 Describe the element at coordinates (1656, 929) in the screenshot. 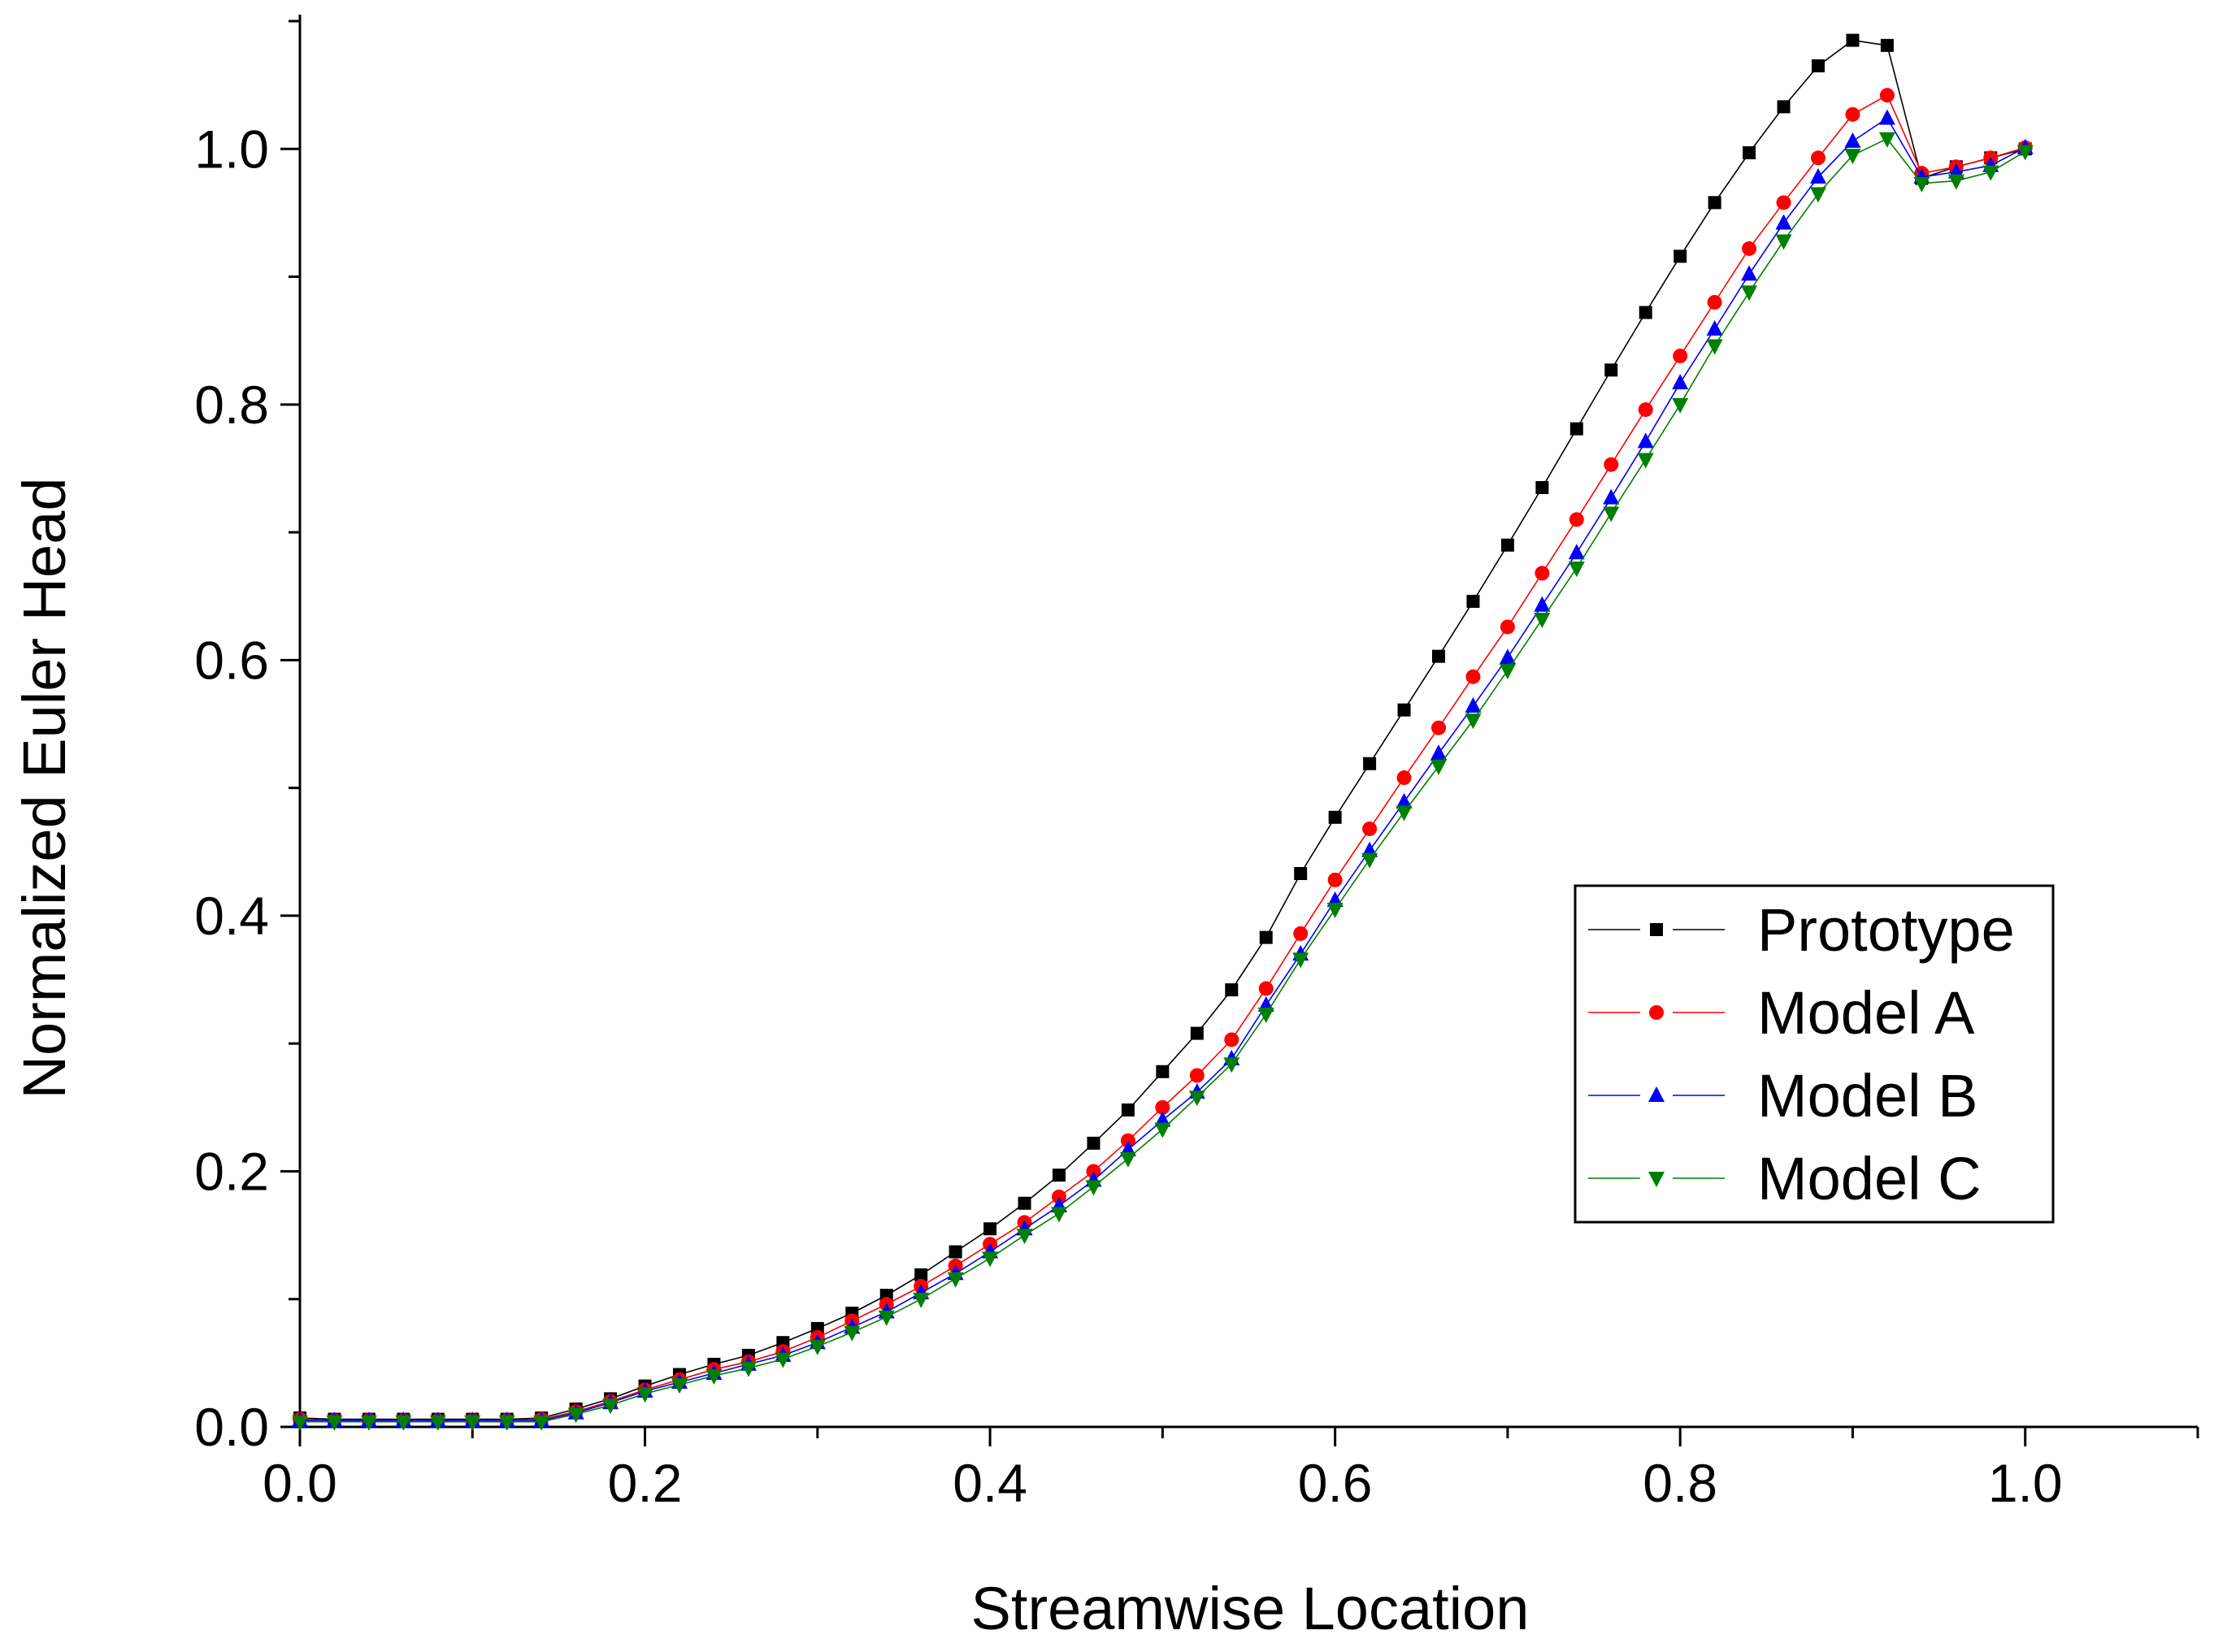

I see `legend-marker-prototype` at that location.